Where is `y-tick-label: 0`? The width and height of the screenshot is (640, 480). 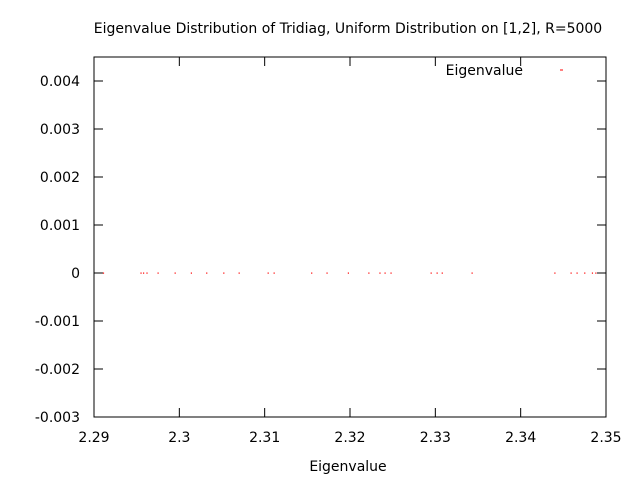 y-tick-label: 0 is located at coordinates (75, 274).